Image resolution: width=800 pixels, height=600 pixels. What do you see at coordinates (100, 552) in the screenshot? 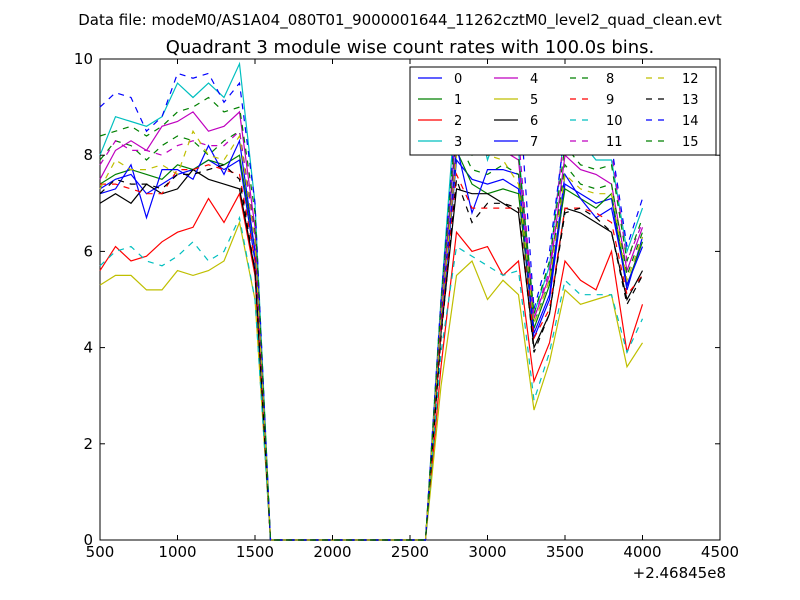
I see `x-tick-label: 500` at bounding box center [100, 552].